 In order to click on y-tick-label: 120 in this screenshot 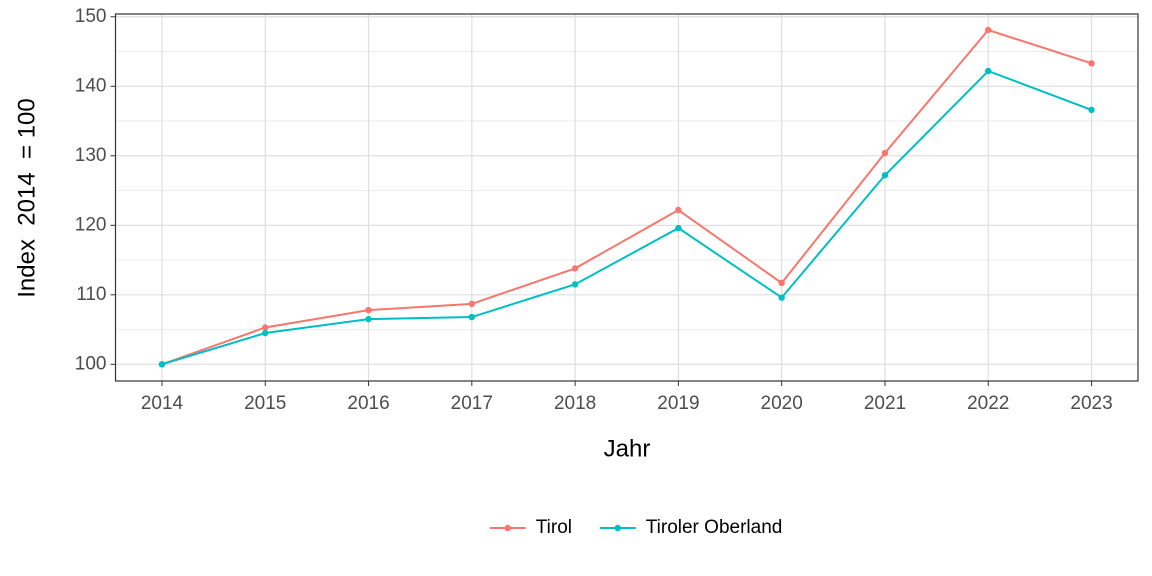, I will do `click(91, 224)`.